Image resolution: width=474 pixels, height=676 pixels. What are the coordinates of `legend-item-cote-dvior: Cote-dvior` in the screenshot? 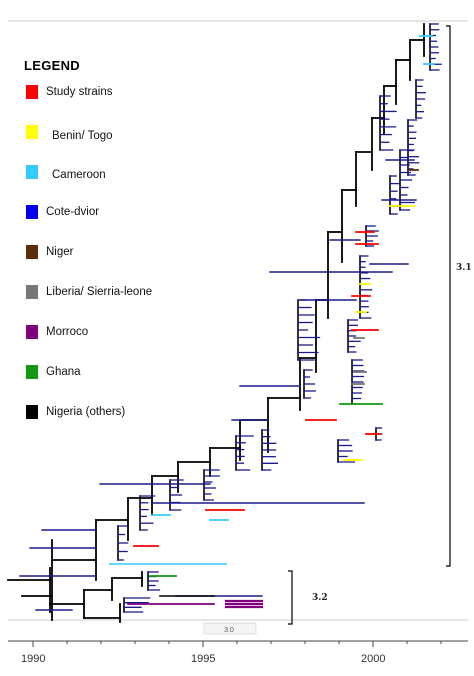 It's located at (122, 225).